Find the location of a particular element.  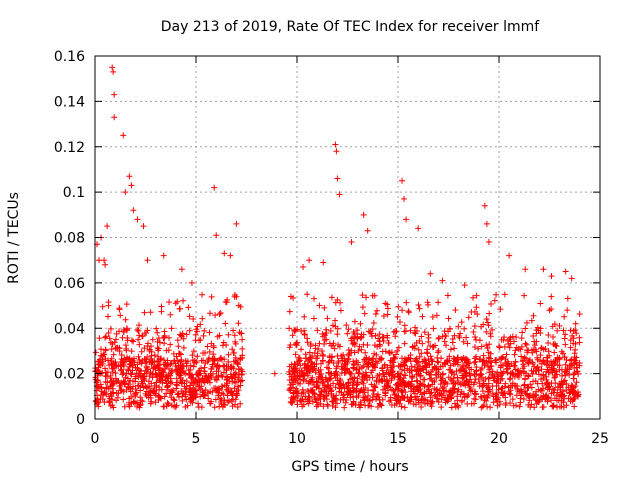

y-tick-label: 0.12 is located at coordinates (69, 148).